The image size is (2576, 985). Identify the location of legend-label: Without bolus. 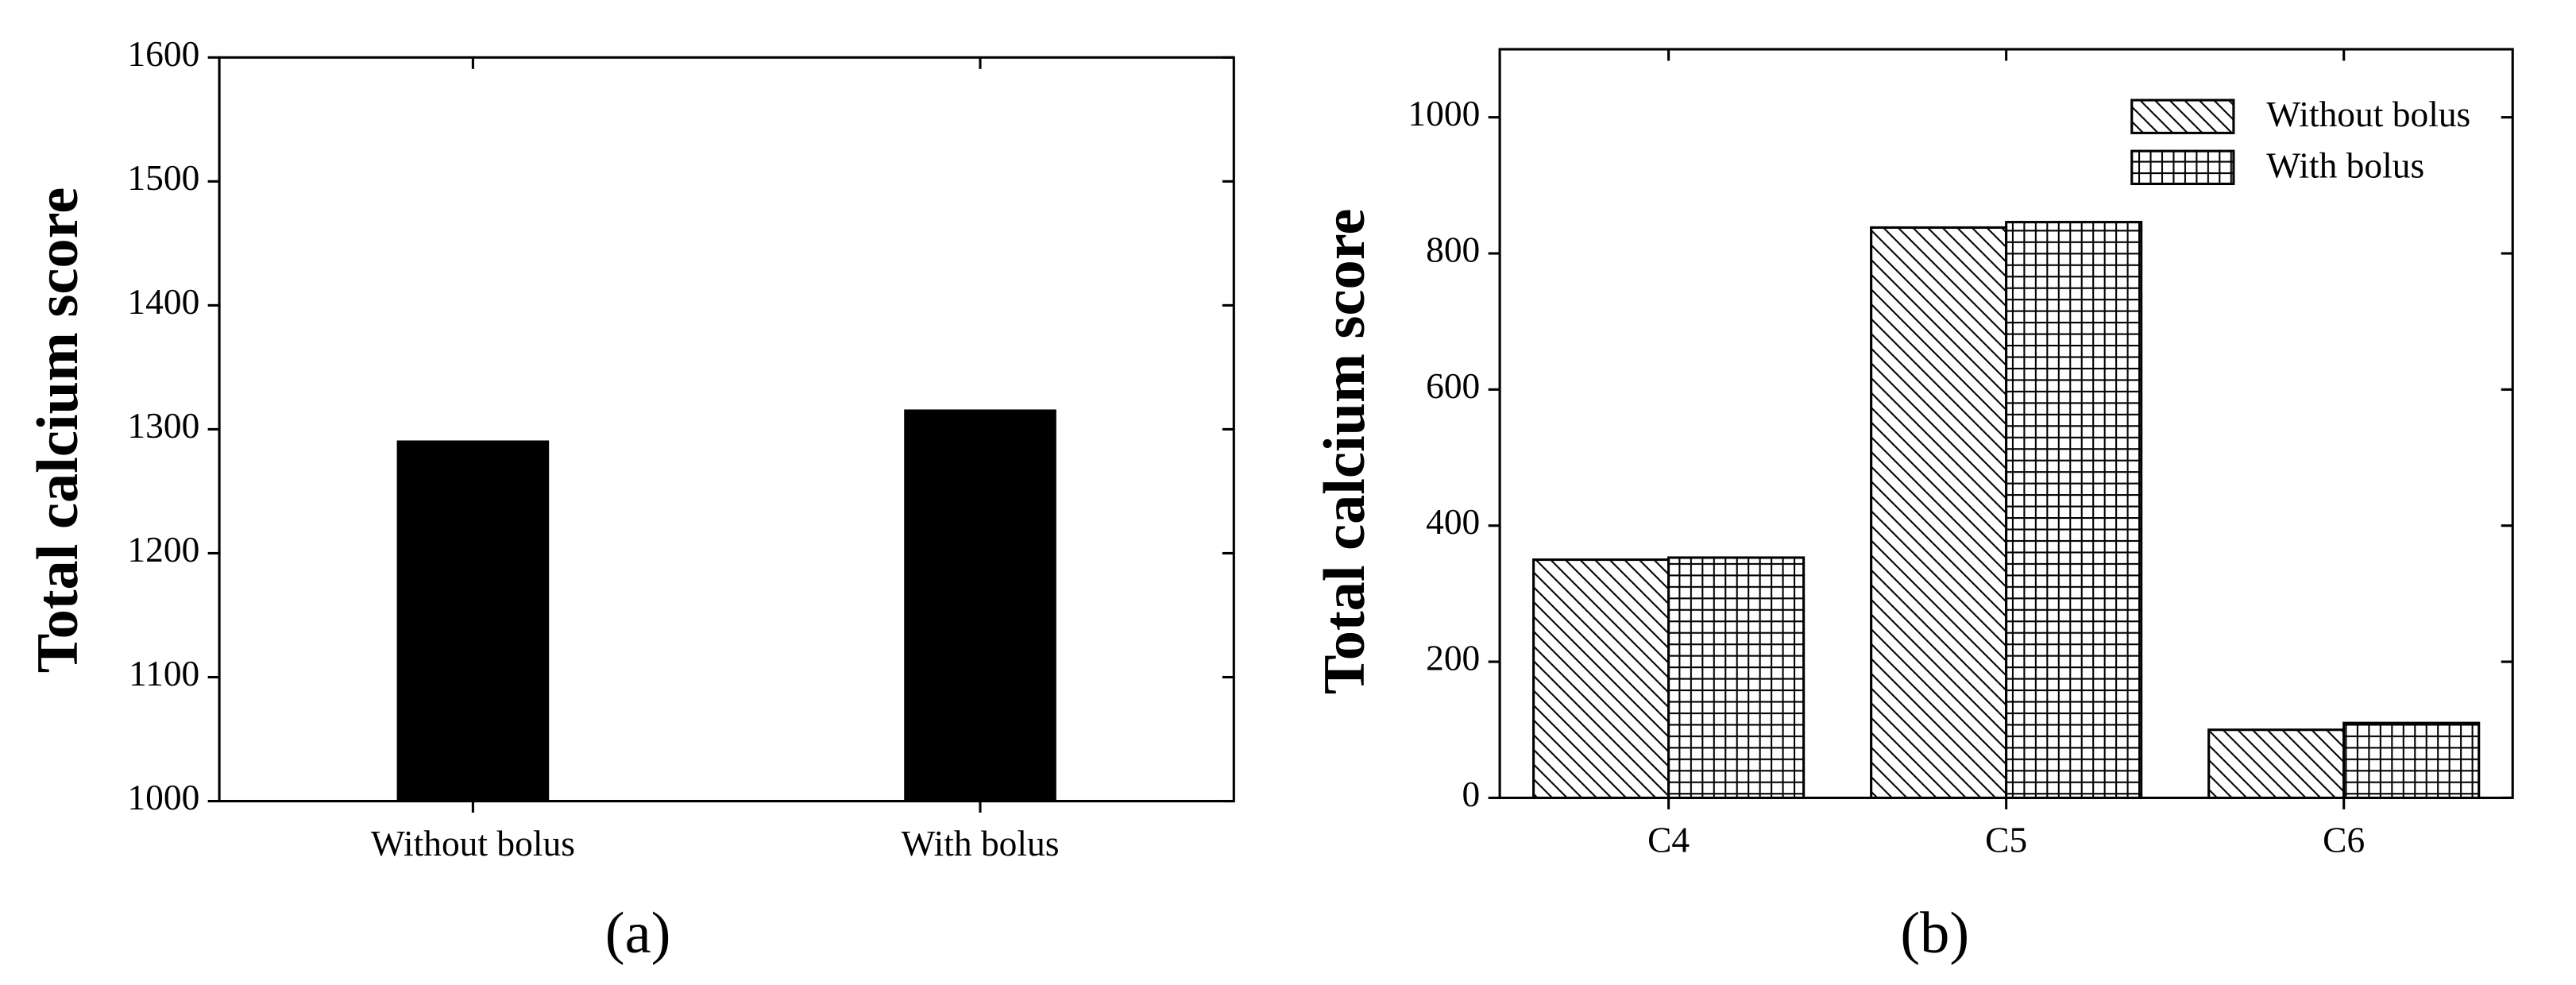
(2368, 114).